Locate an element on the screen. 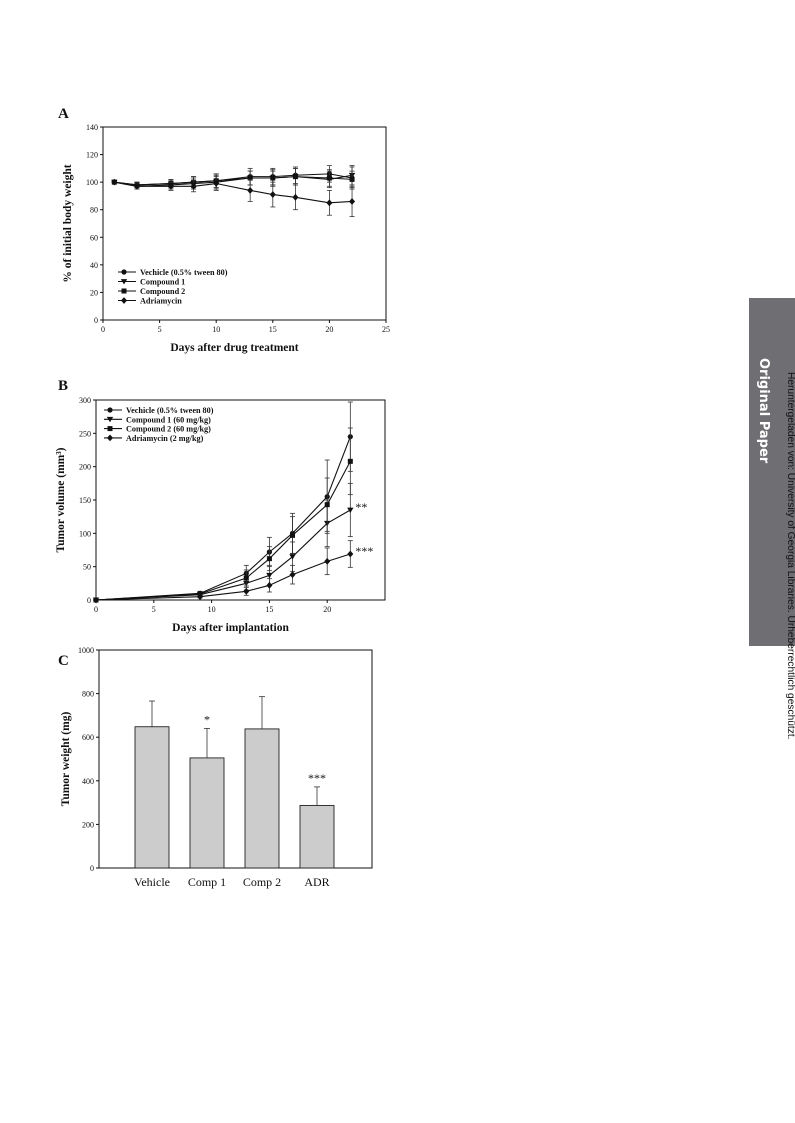  original-paper-tab is located at coordinates (772, 472).